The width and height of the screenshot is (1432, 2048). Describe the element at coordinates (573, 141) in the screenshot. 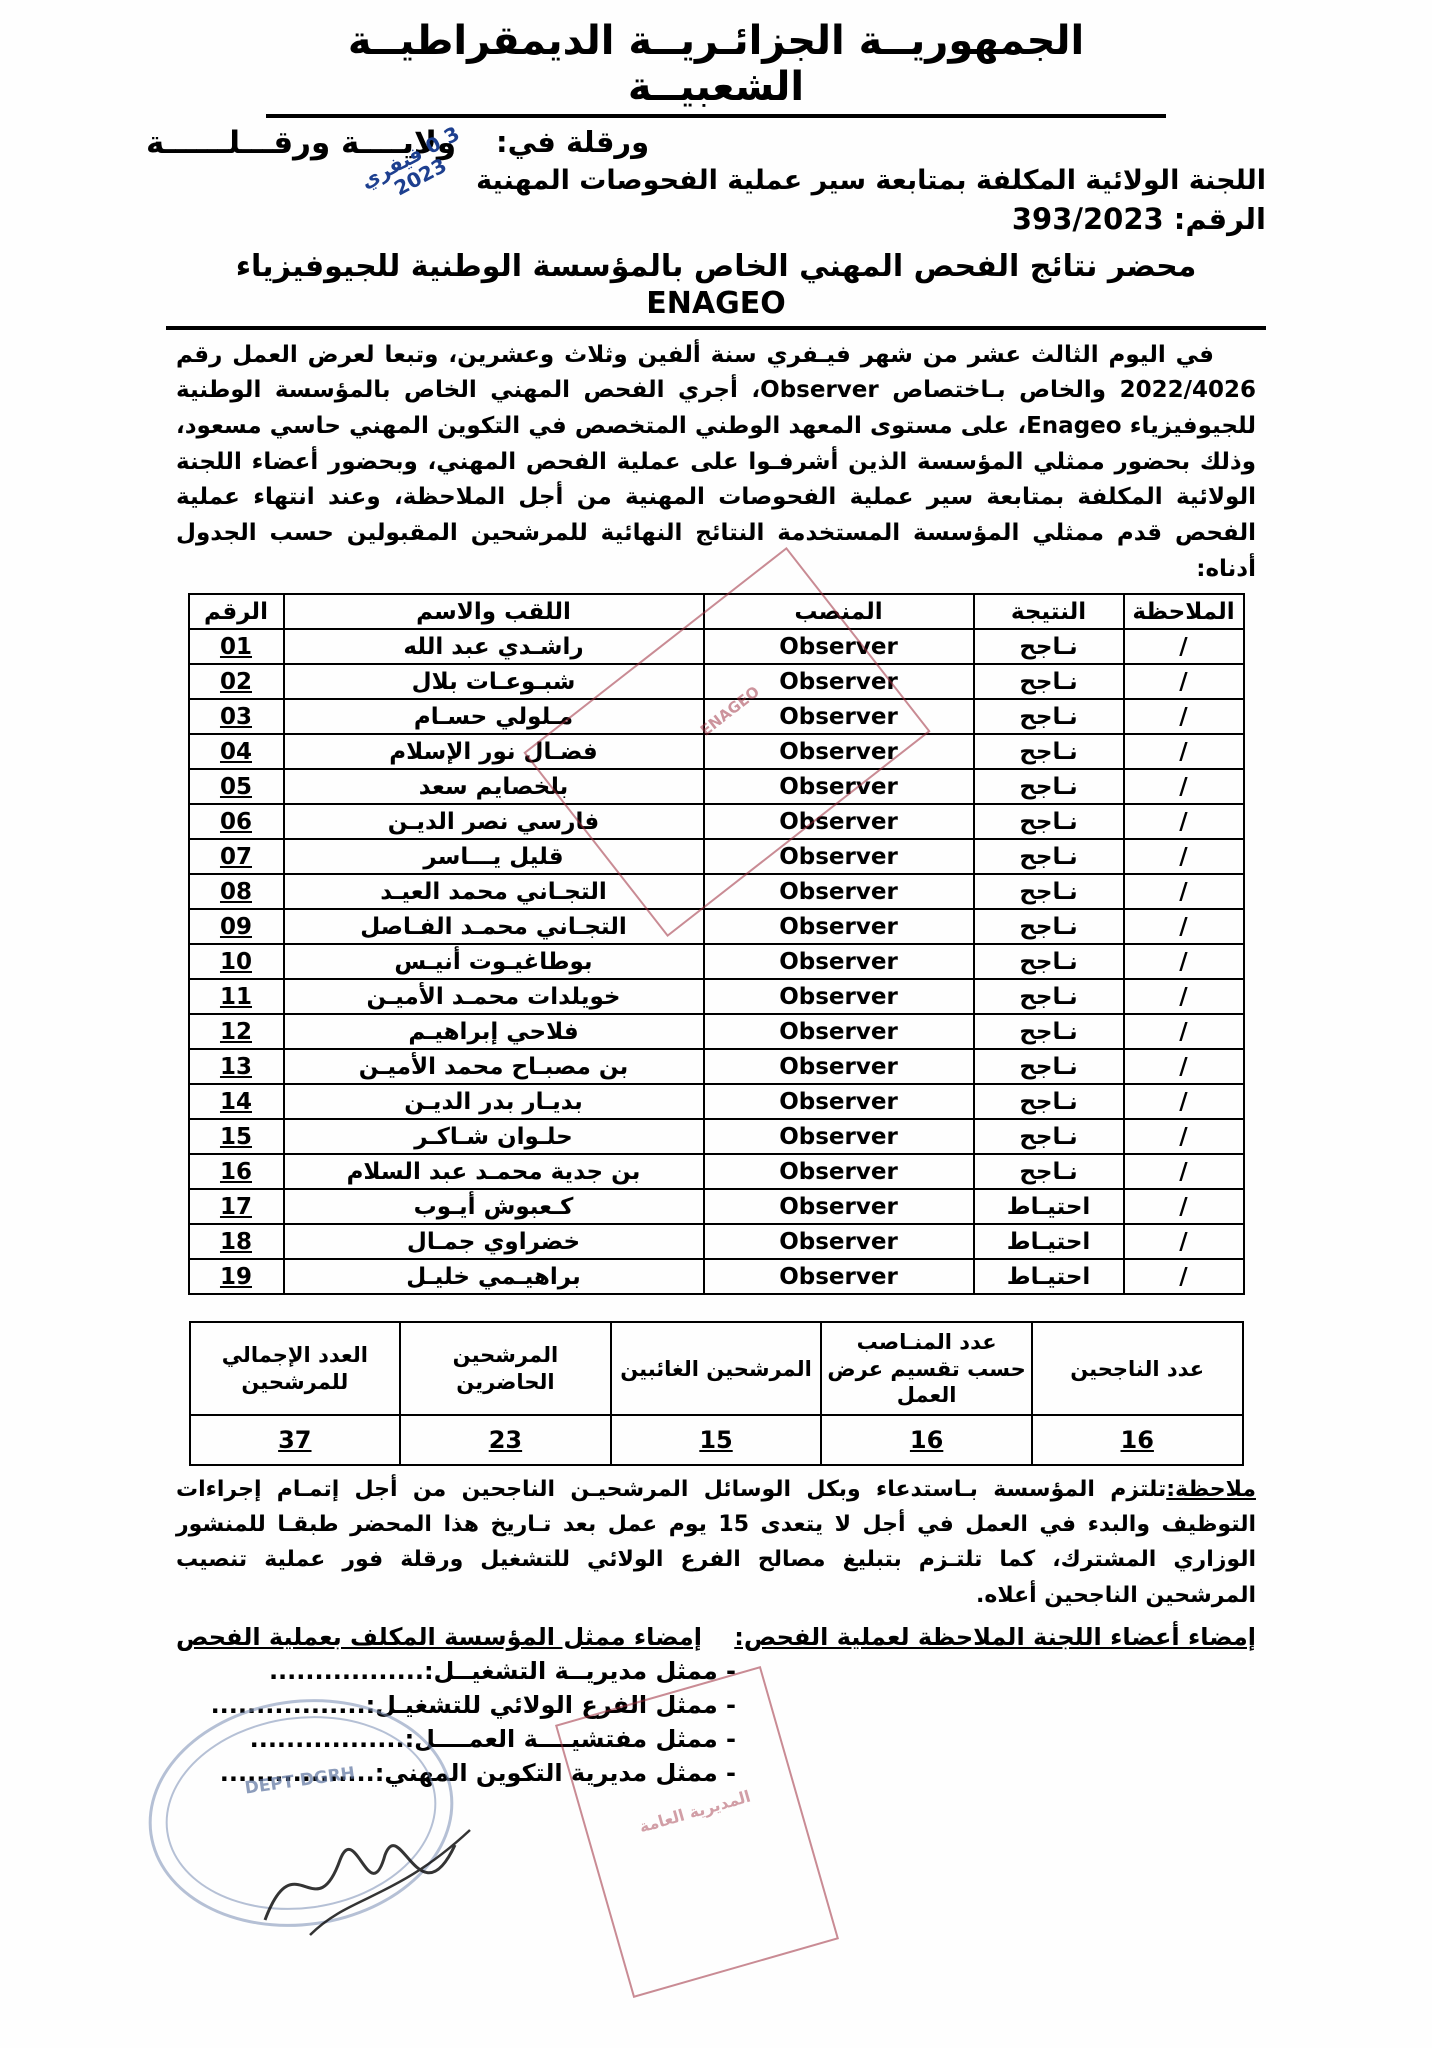

I see `place-date-label: ورقلة في:` at that location.